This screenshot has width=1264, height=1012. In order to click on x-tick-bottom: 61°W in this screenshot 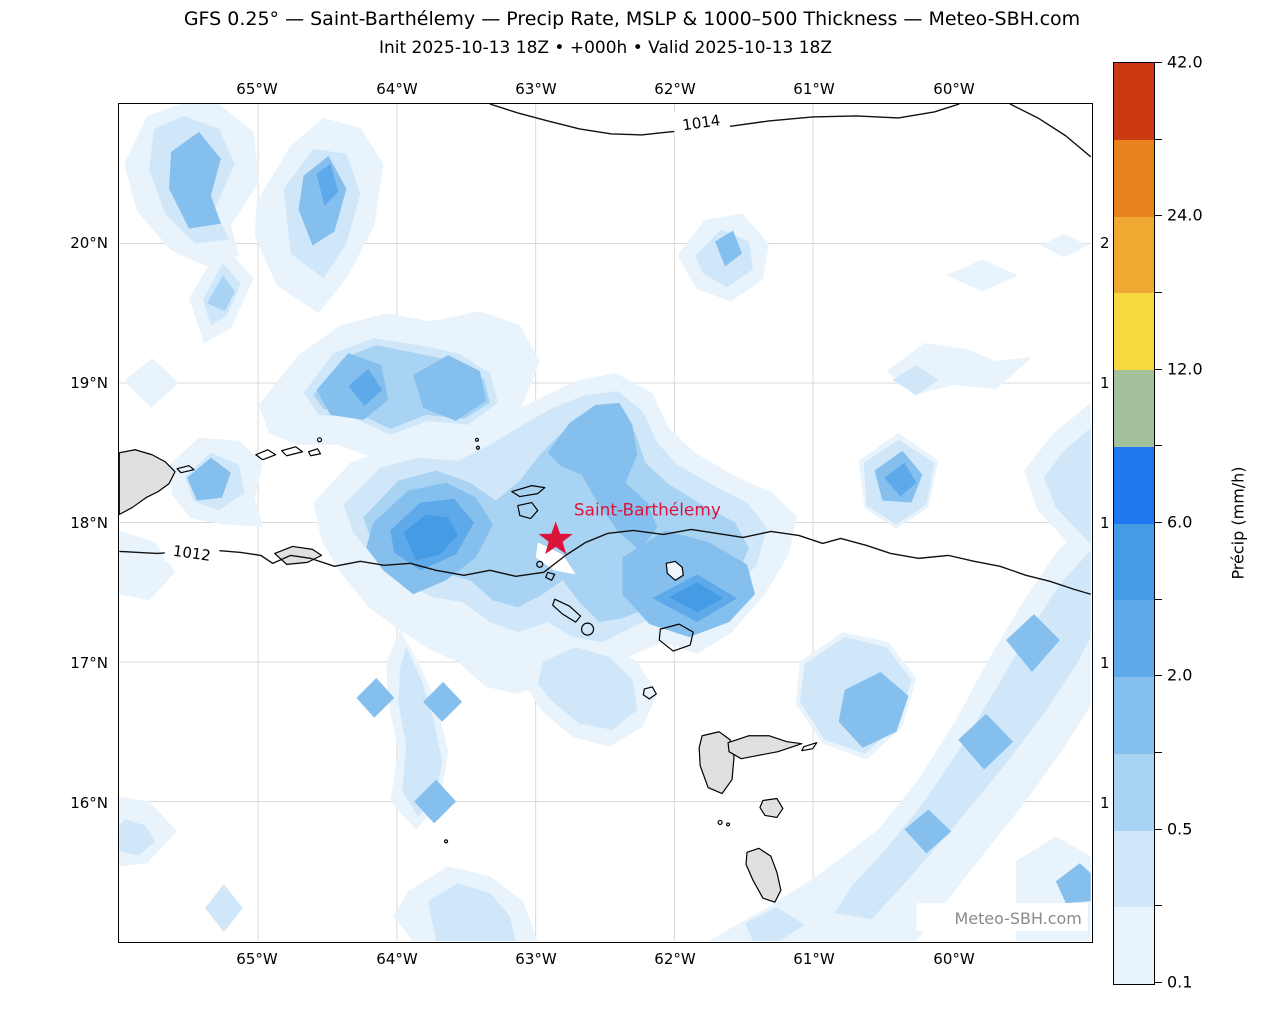, I will do `click(814, 959)`.